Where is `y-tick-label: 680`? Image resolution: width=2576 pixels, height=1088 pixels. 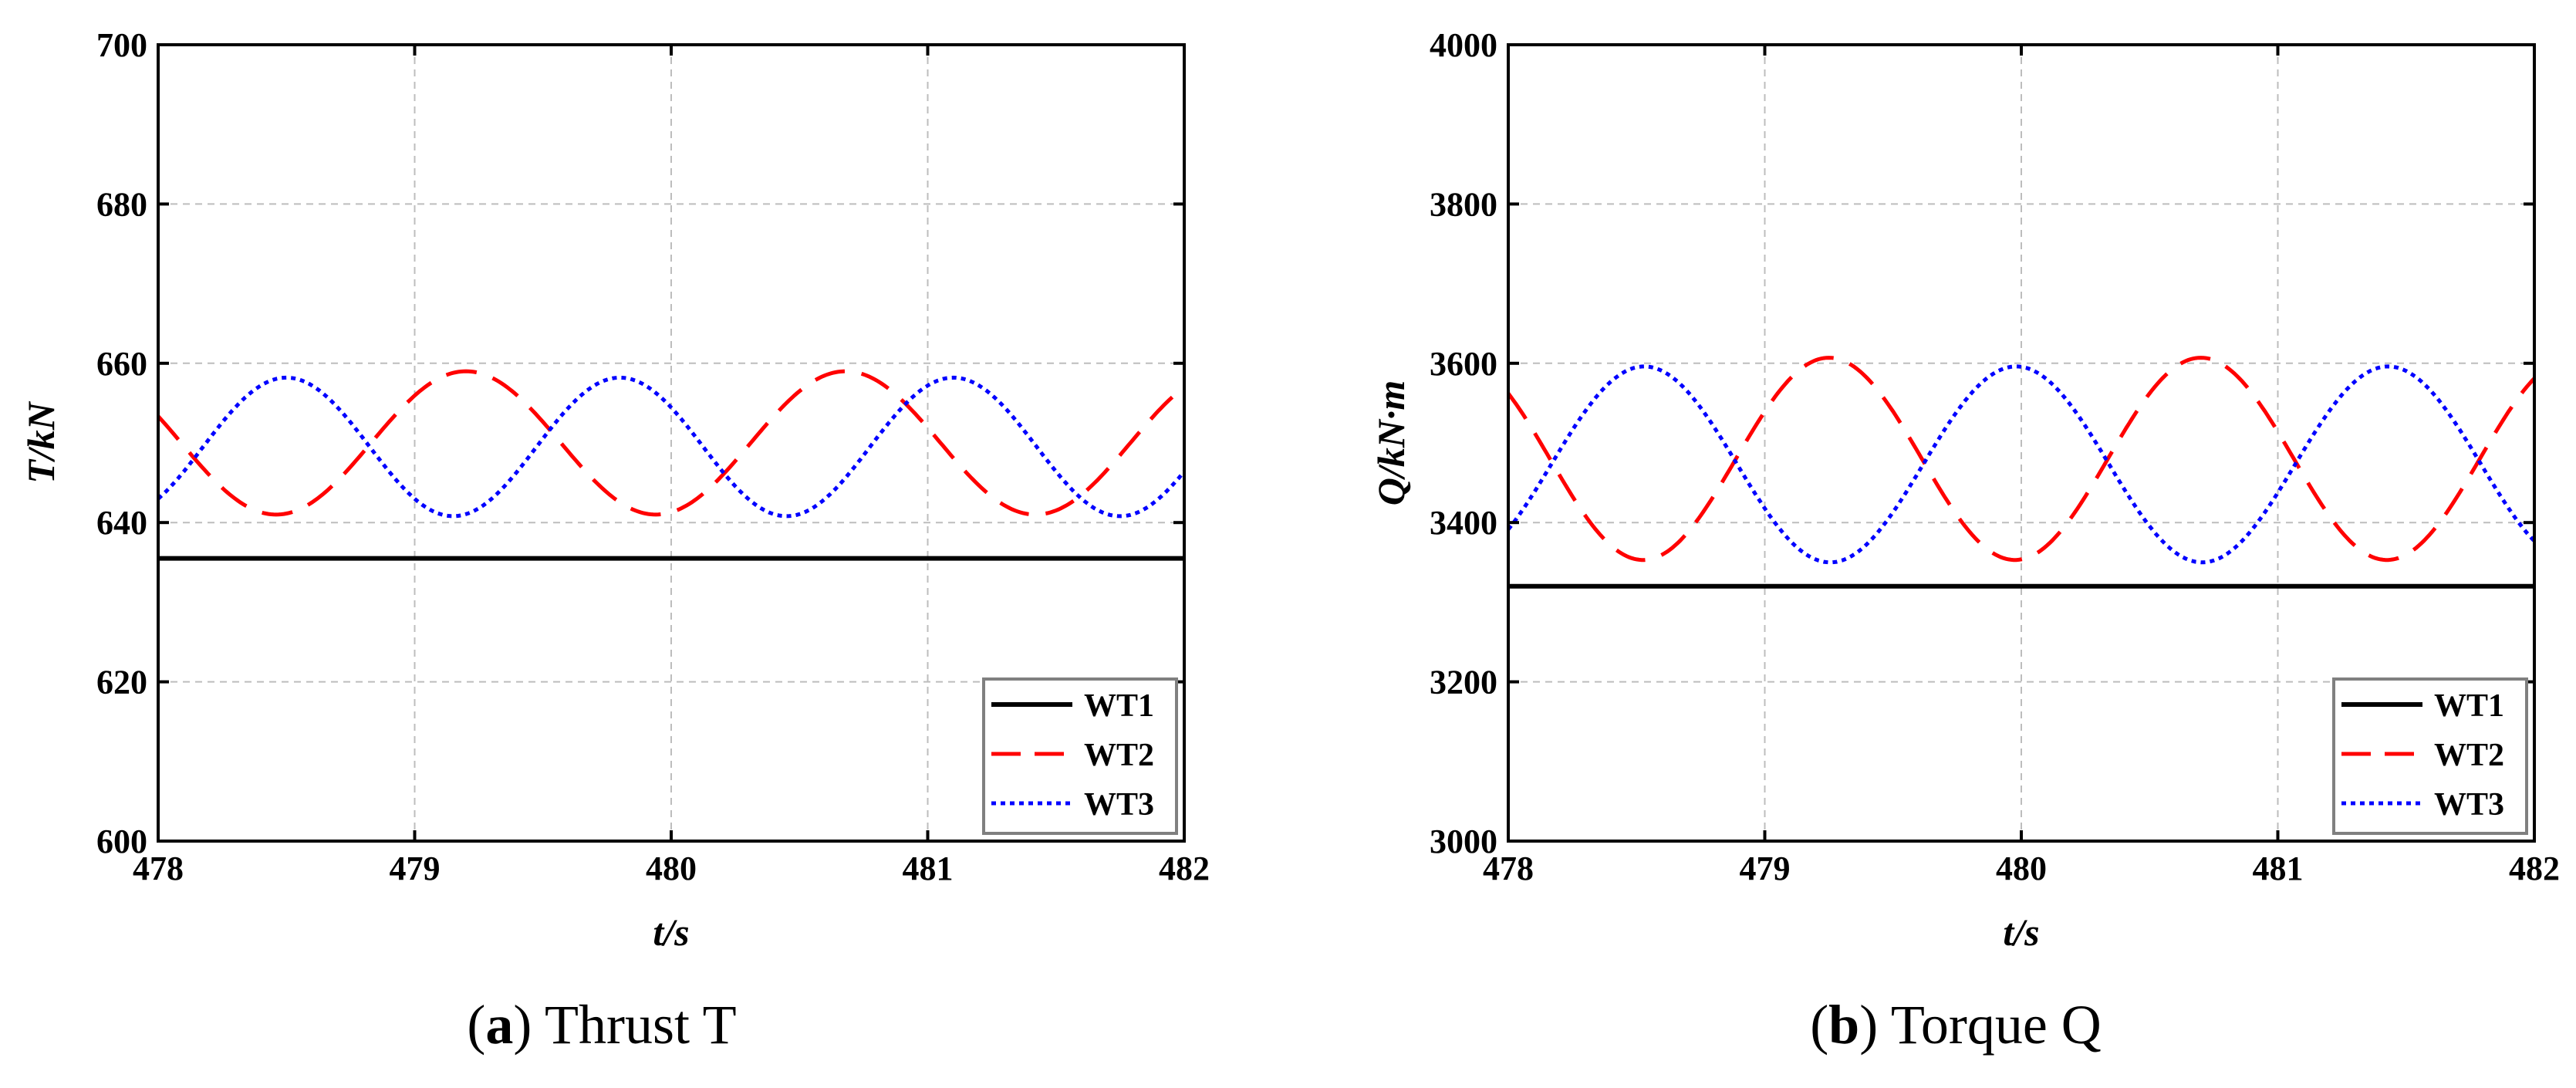 y-tick-label: 680 is located at coordinates (121, 204).